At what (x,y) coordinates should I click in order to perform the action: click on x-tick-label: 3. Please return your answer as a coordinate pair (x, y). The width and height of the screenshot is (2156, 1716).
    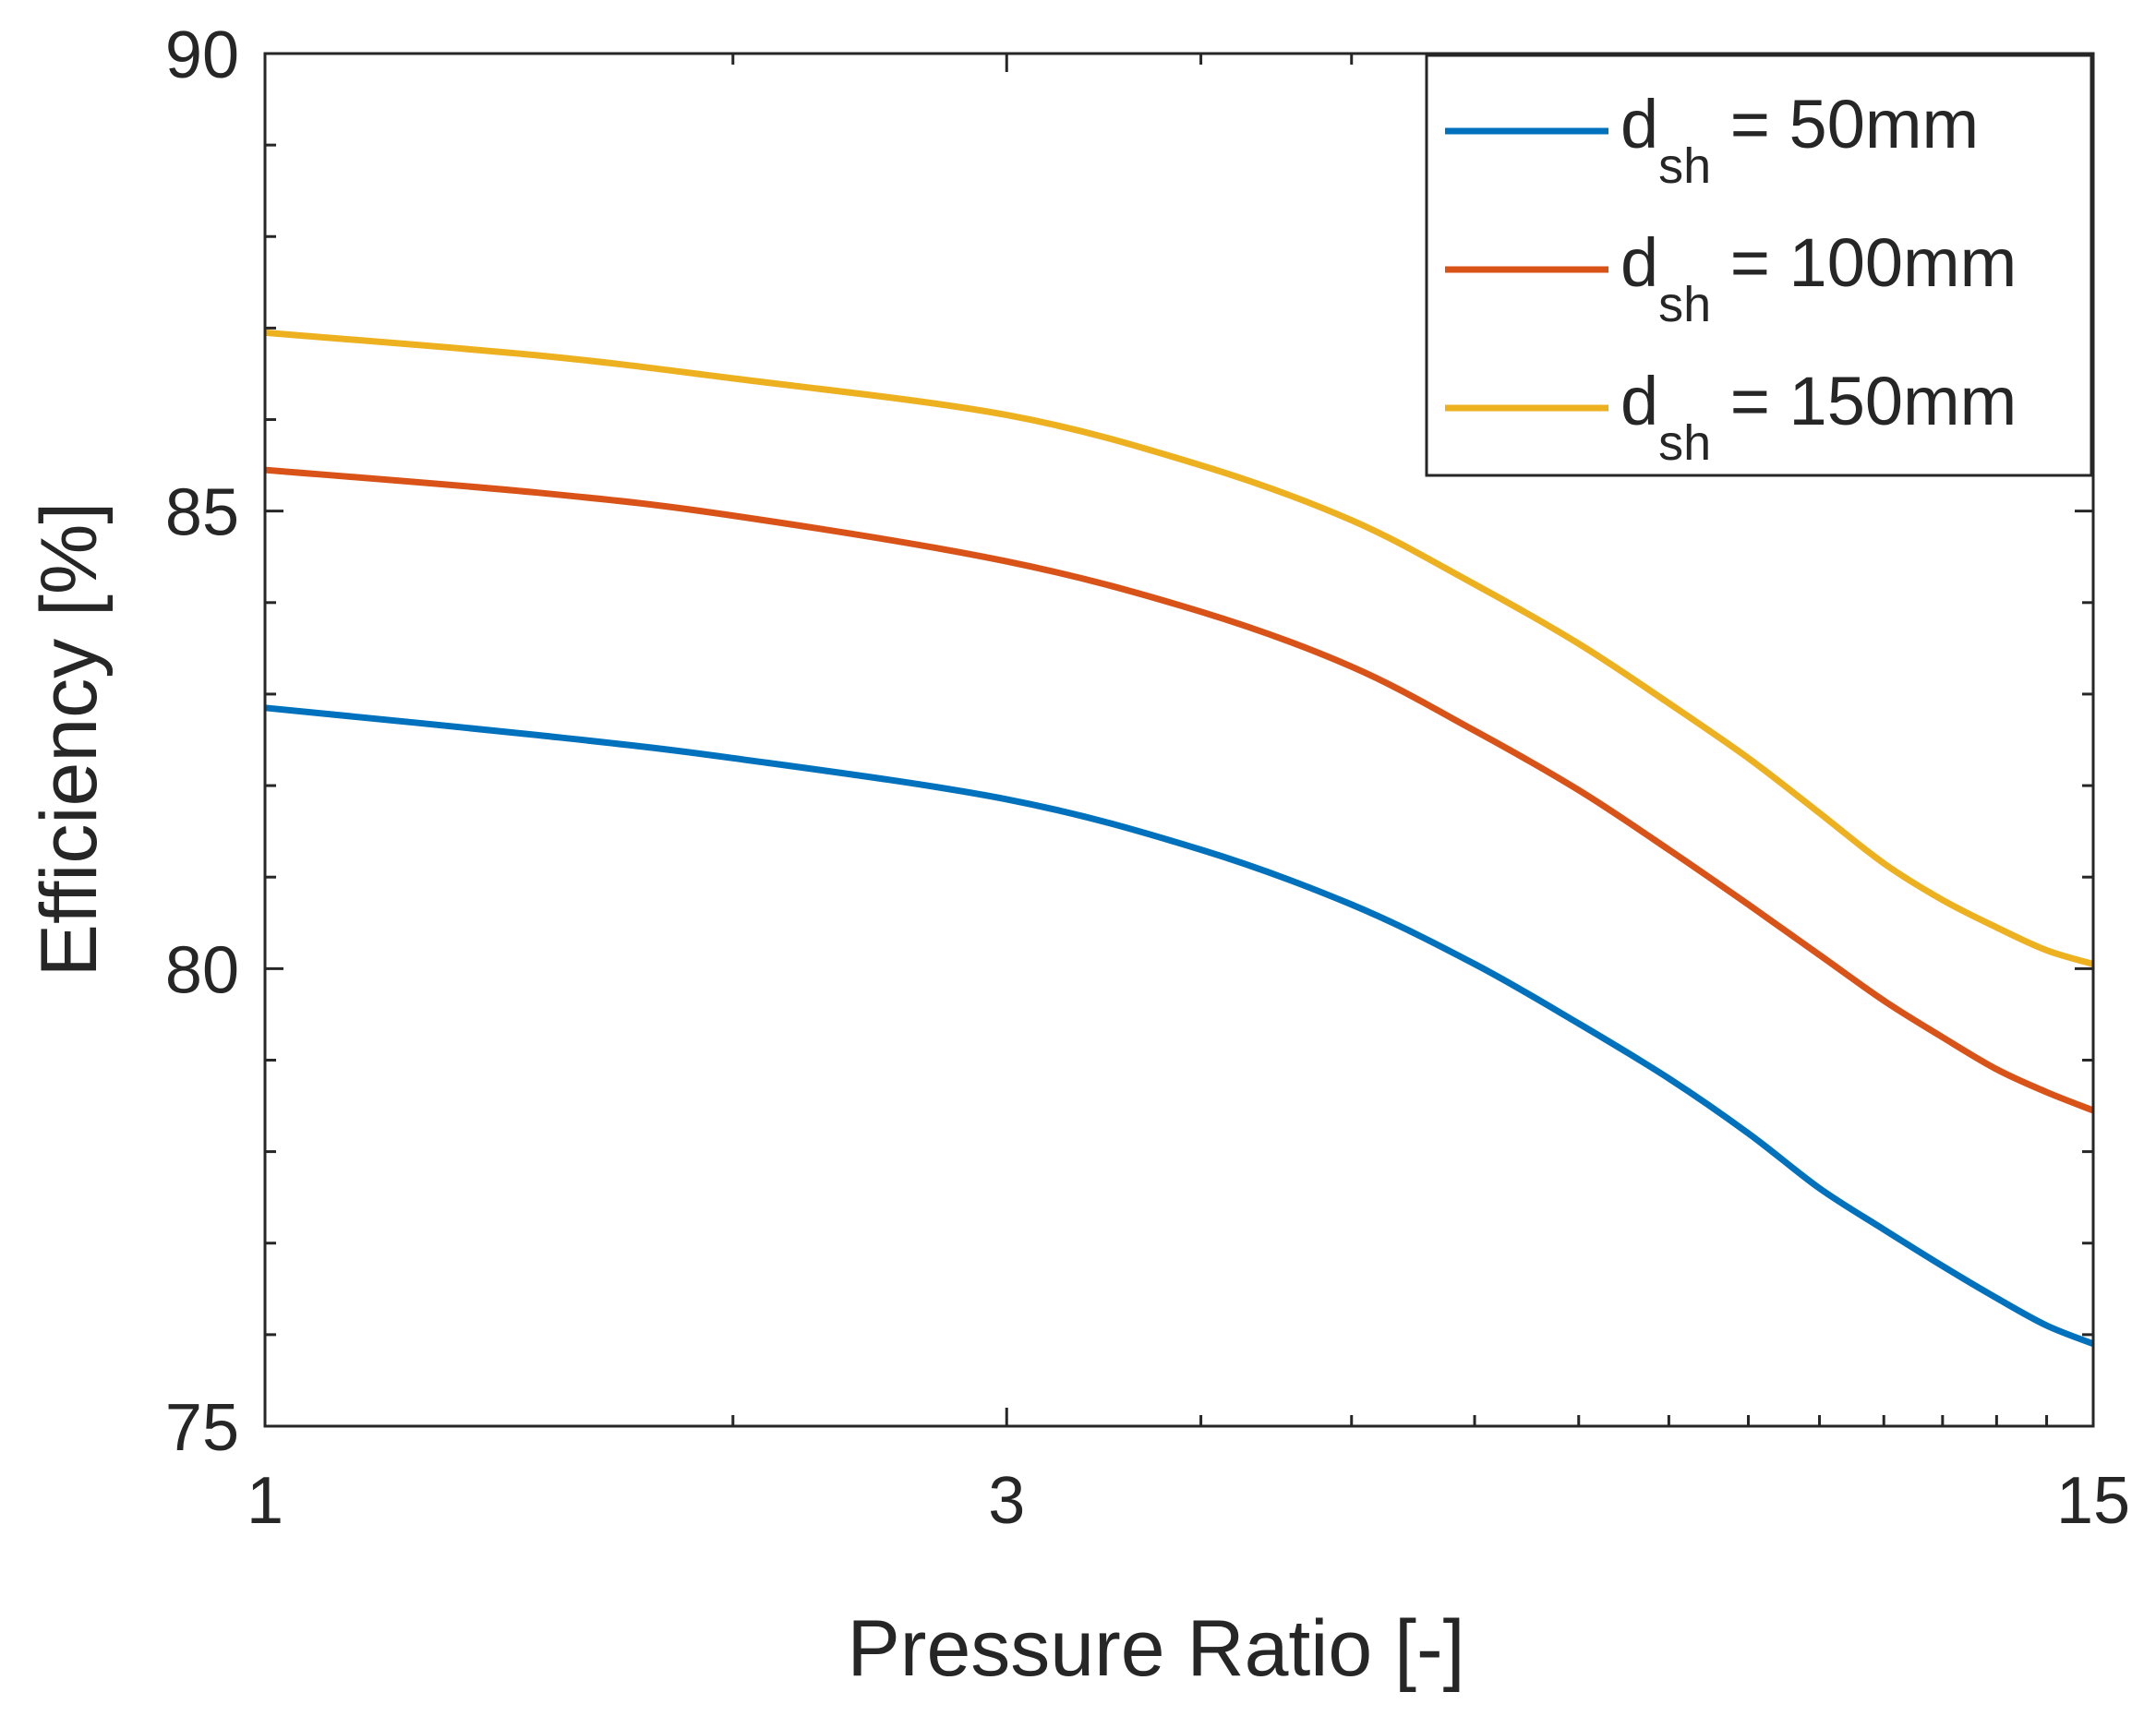
    Looking at the image, I should click on (1006, 1501).